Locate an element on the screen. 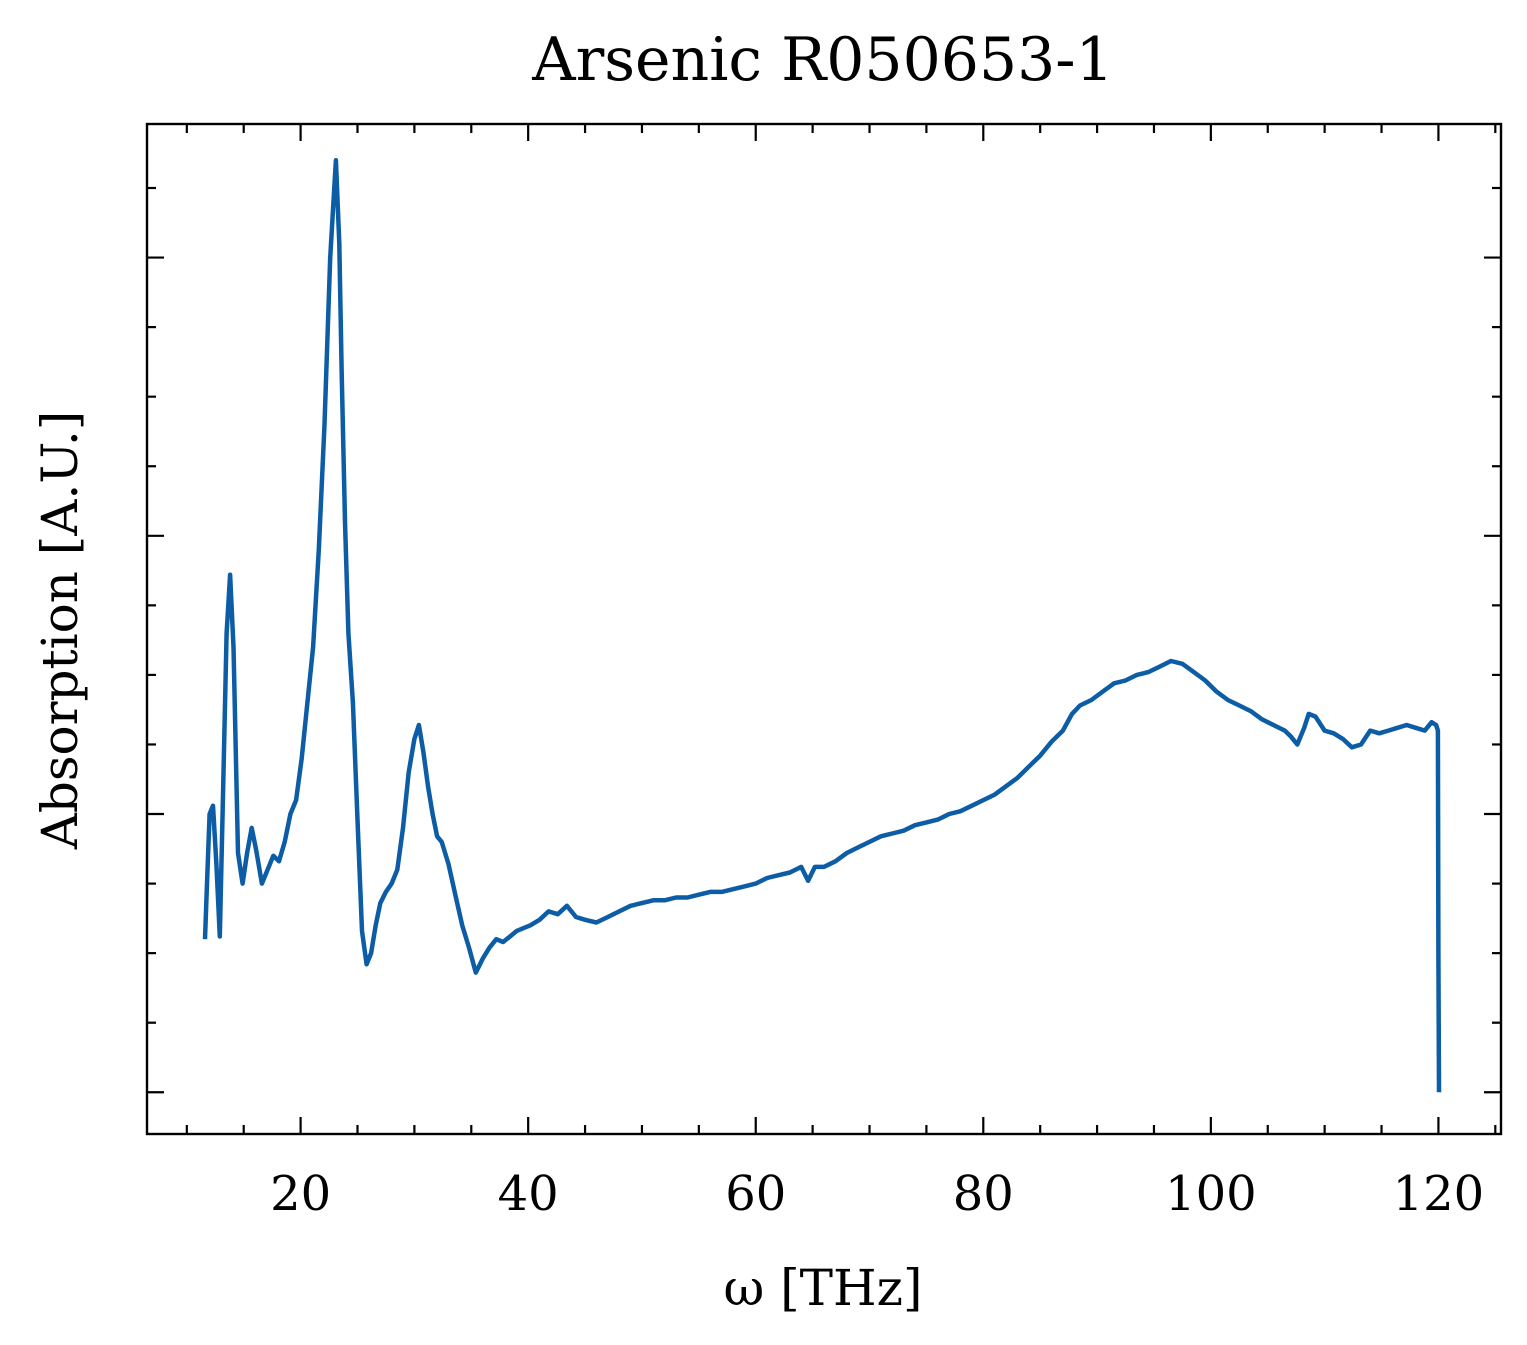  x-tick-label: 40 is located at coordinates (528, 1194).